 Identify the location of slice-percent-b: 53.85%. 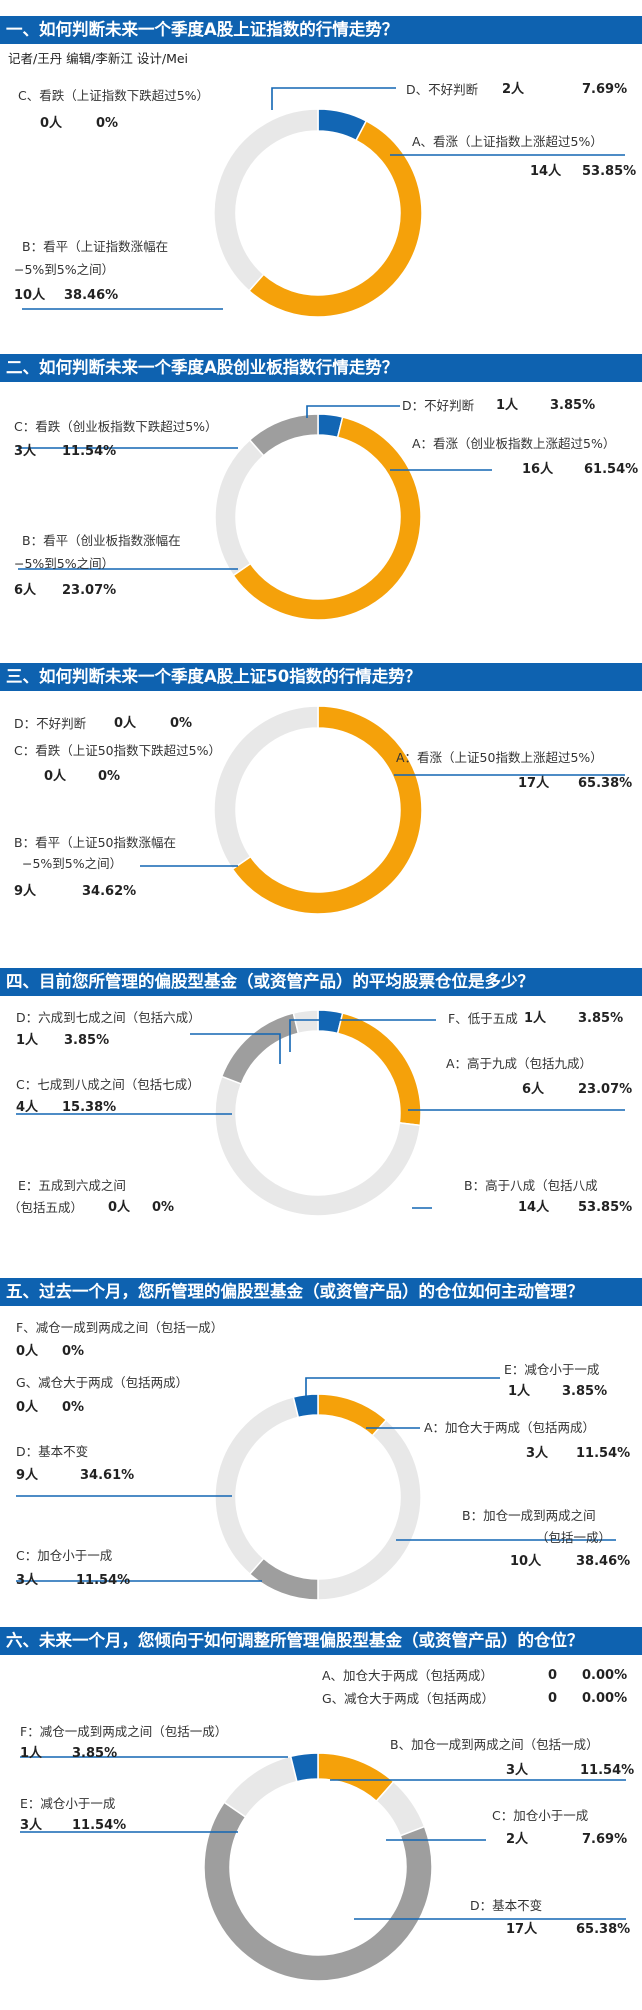
(605, 1207).